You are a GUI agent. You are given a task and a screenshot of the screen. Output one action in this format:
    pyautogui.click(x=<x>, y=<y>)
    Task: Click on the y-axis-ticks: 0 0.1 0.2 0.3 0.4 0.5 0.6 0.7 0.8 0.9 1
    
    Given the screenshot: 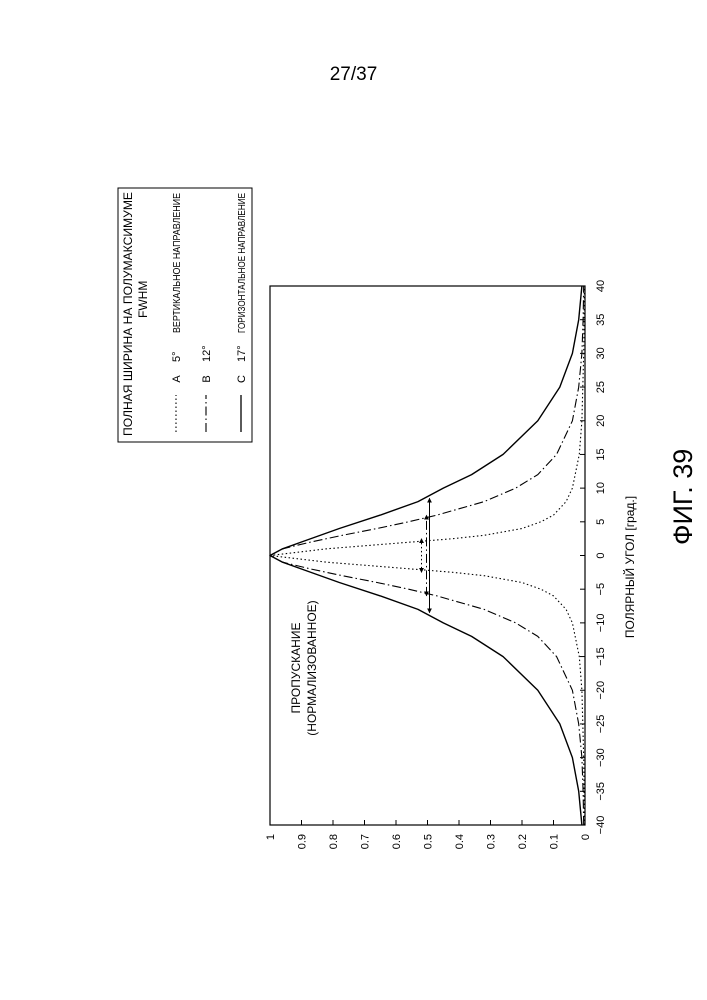 What is the action you would take?
    pyautogui.click(x=428, y=834)
    